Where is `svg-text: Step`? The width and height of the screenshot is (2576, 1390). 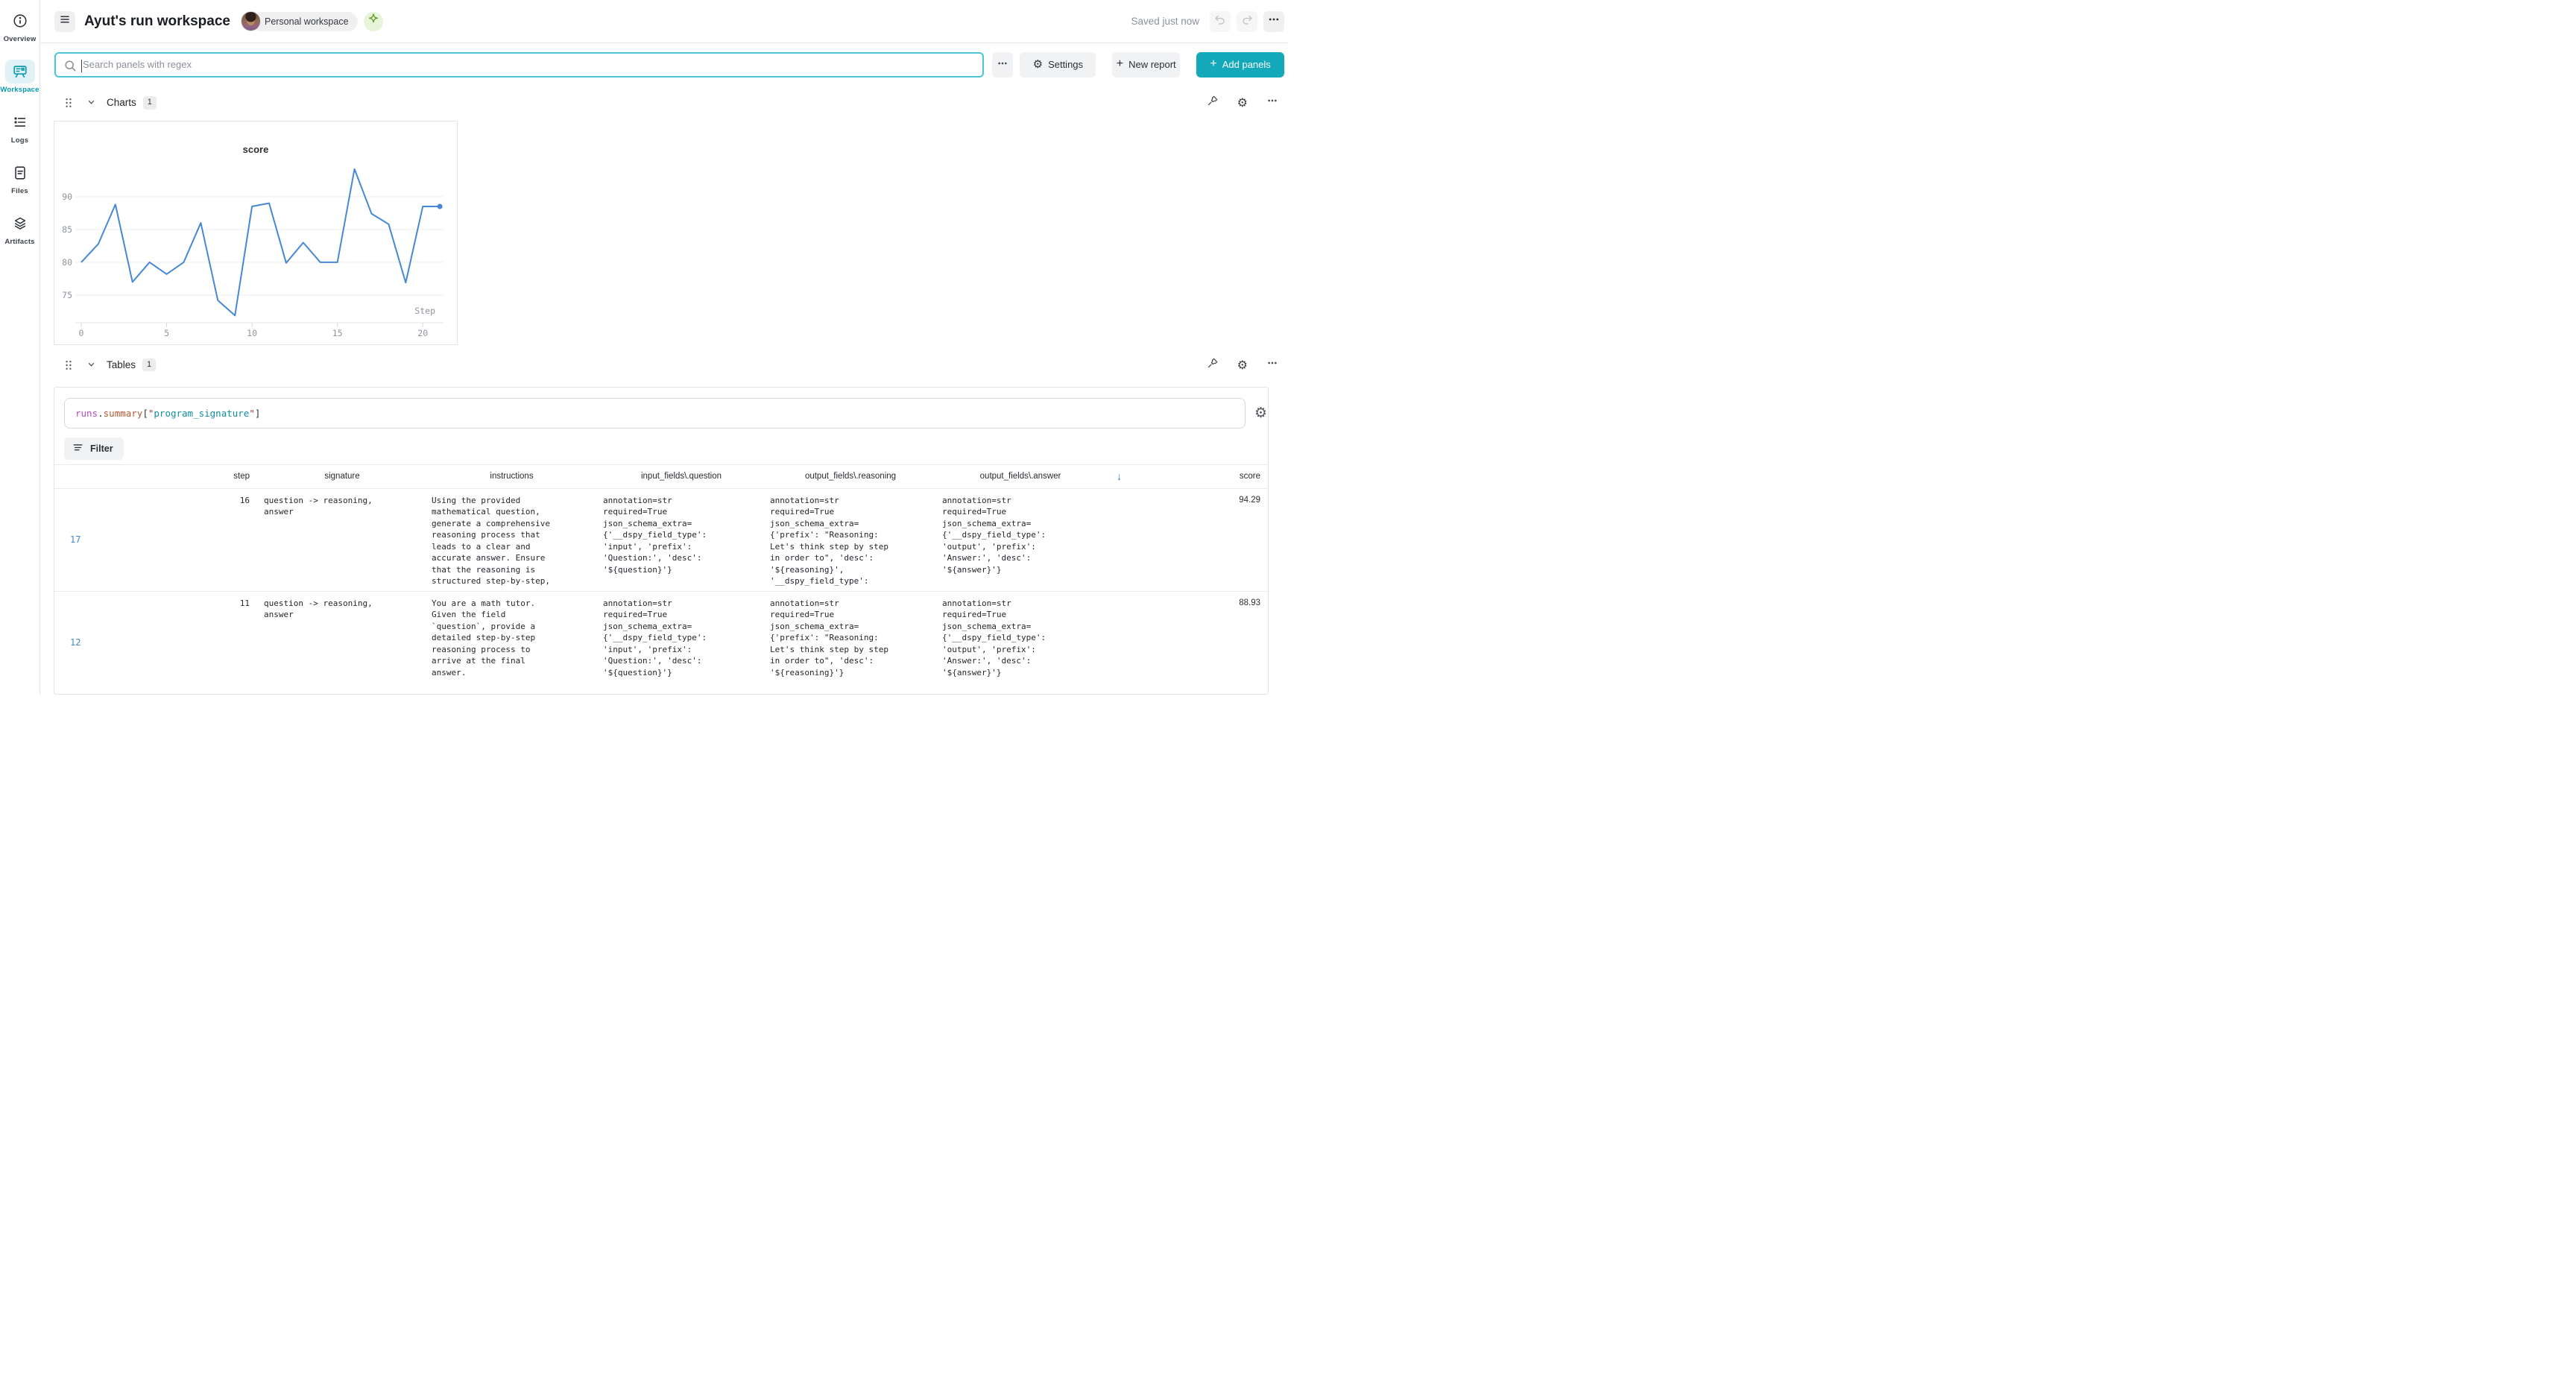
svg-text: Step is located at coordinates (424, 311).